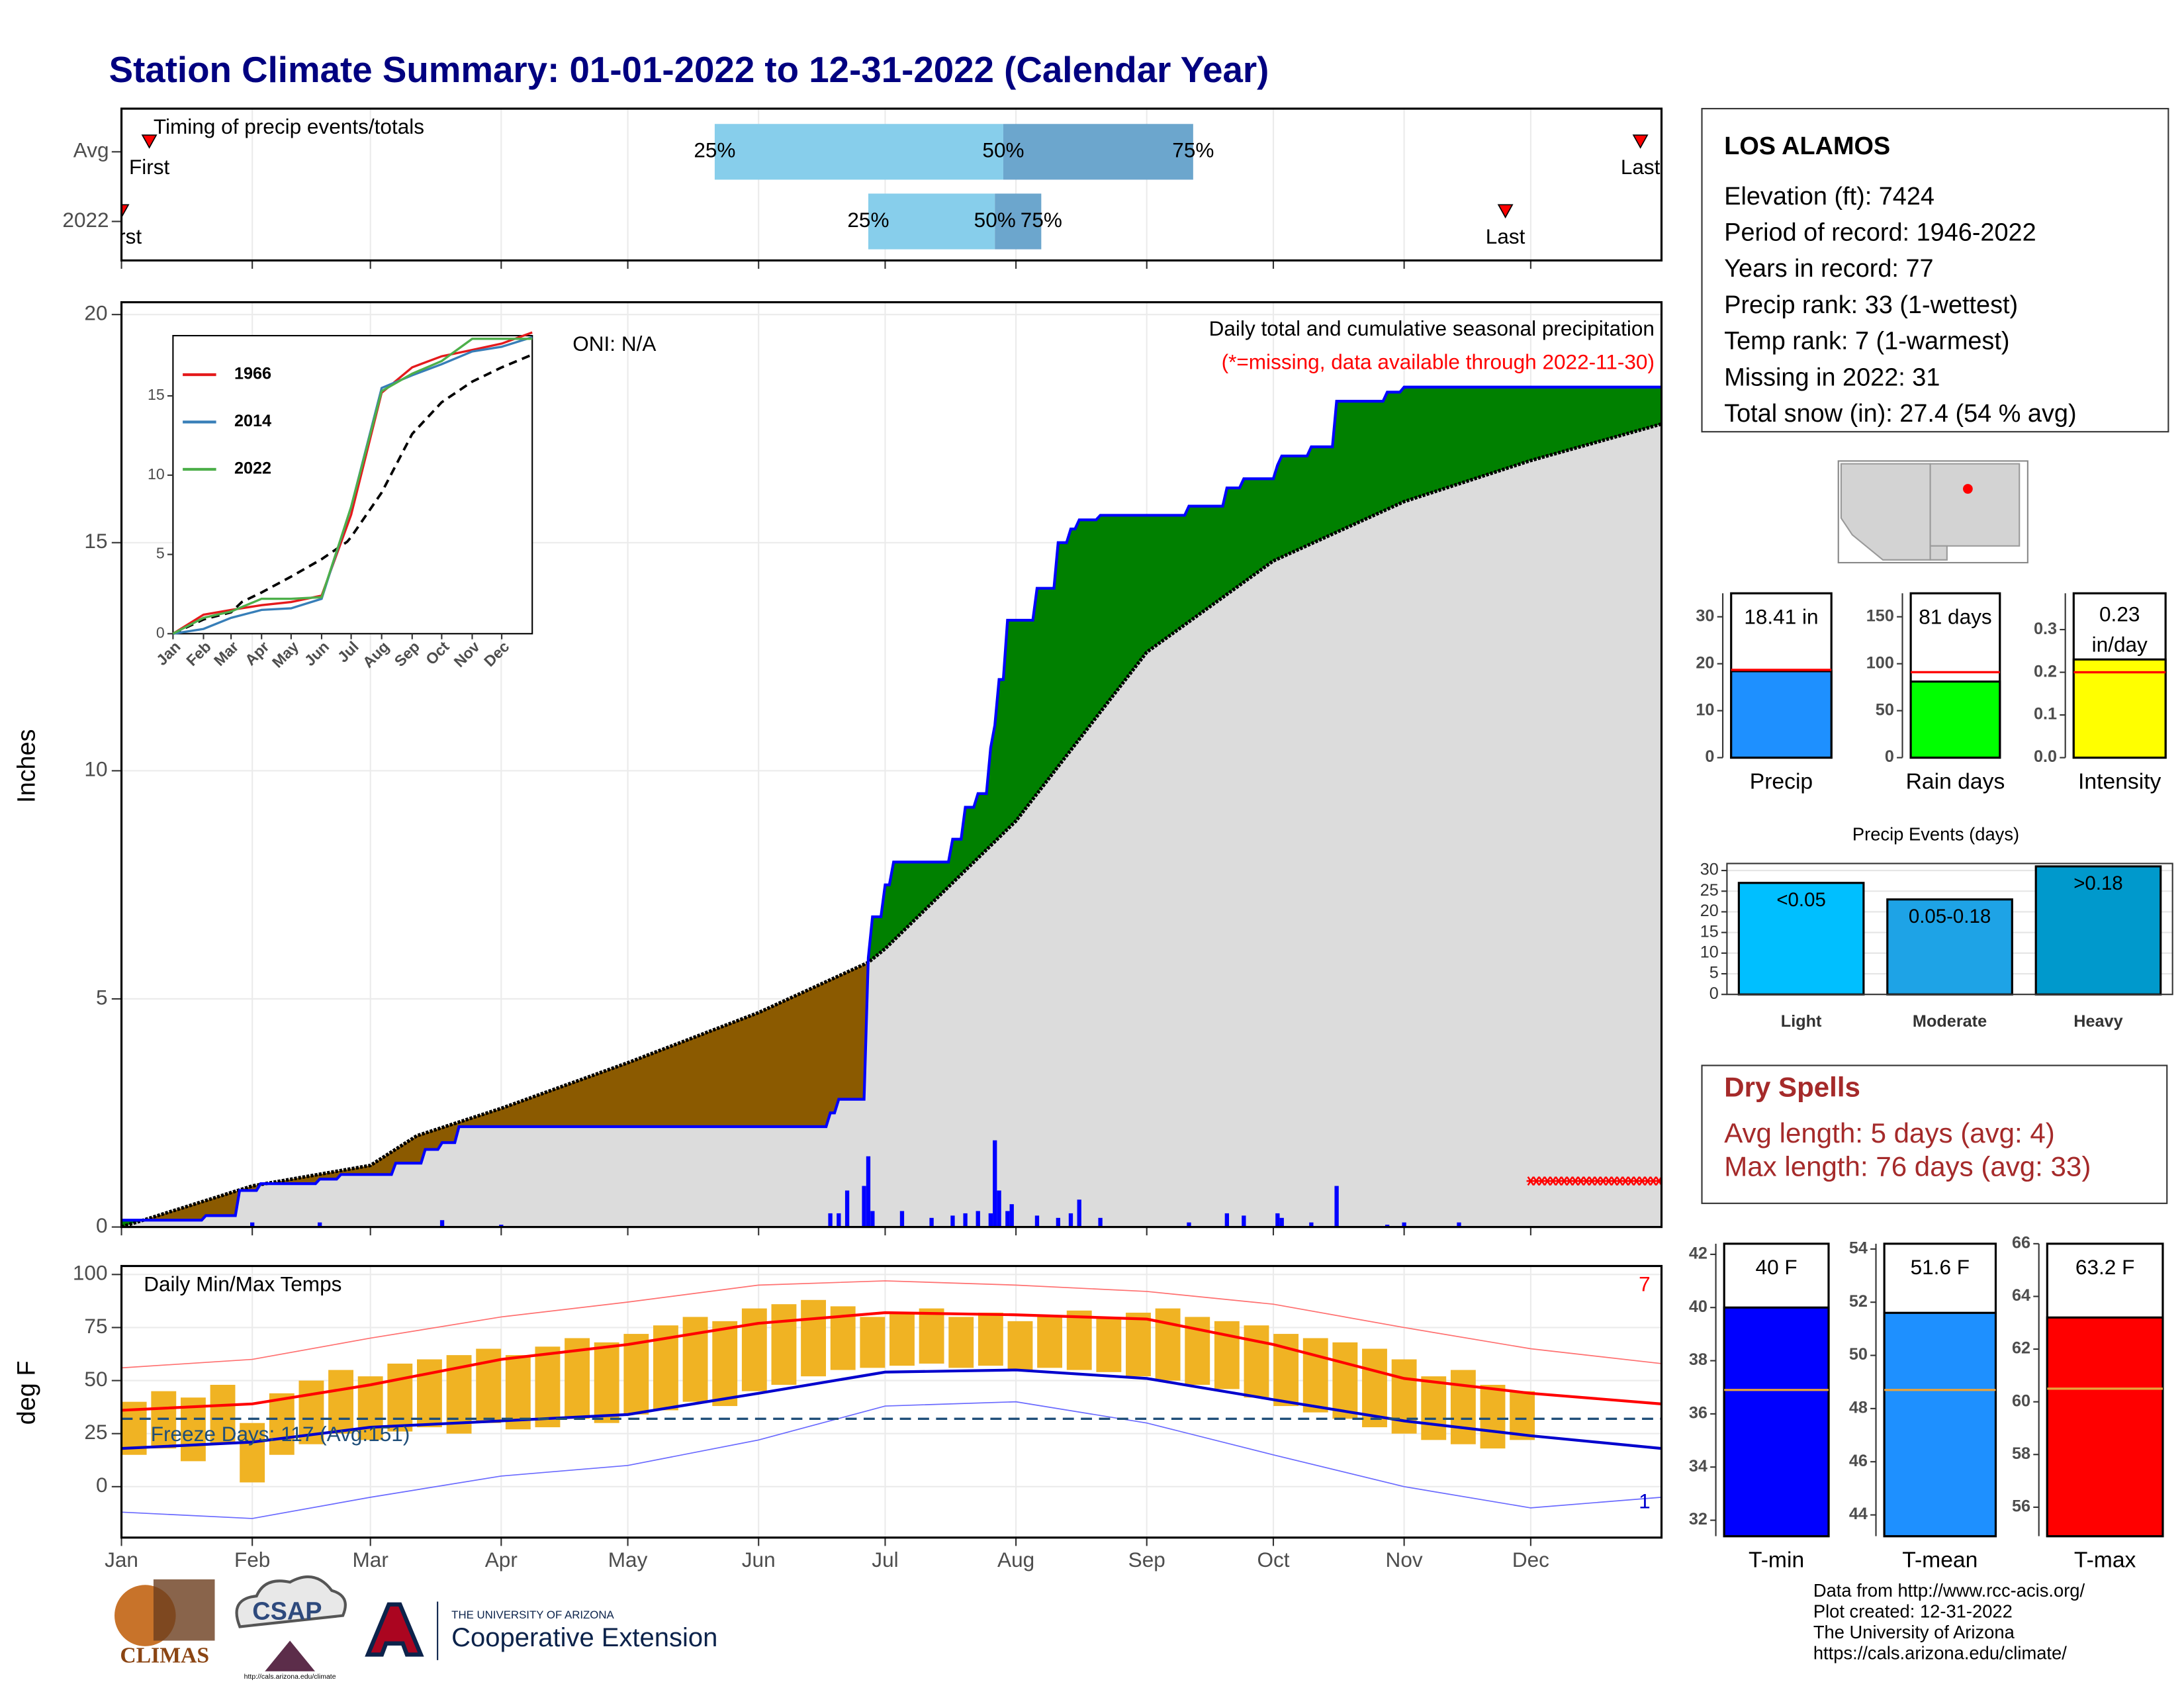  I want to click on y-axis-title: deg F, so click(27, 1393).